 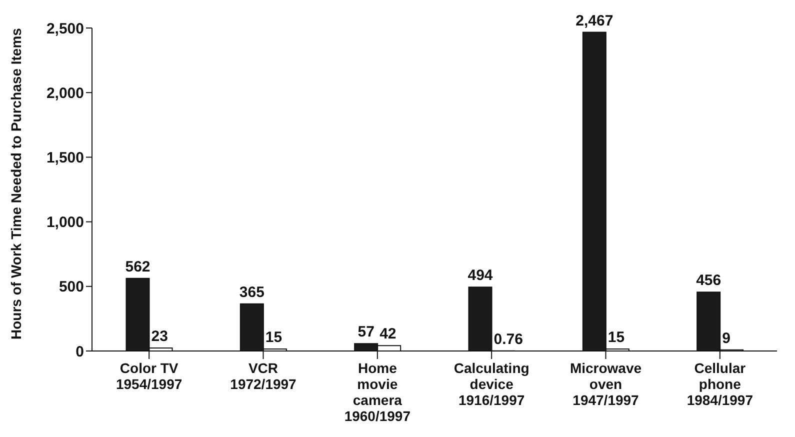 I want to click on y-axis-title: Hours of Work Time Needed to Purchase Items, so click(x=16, y=184).